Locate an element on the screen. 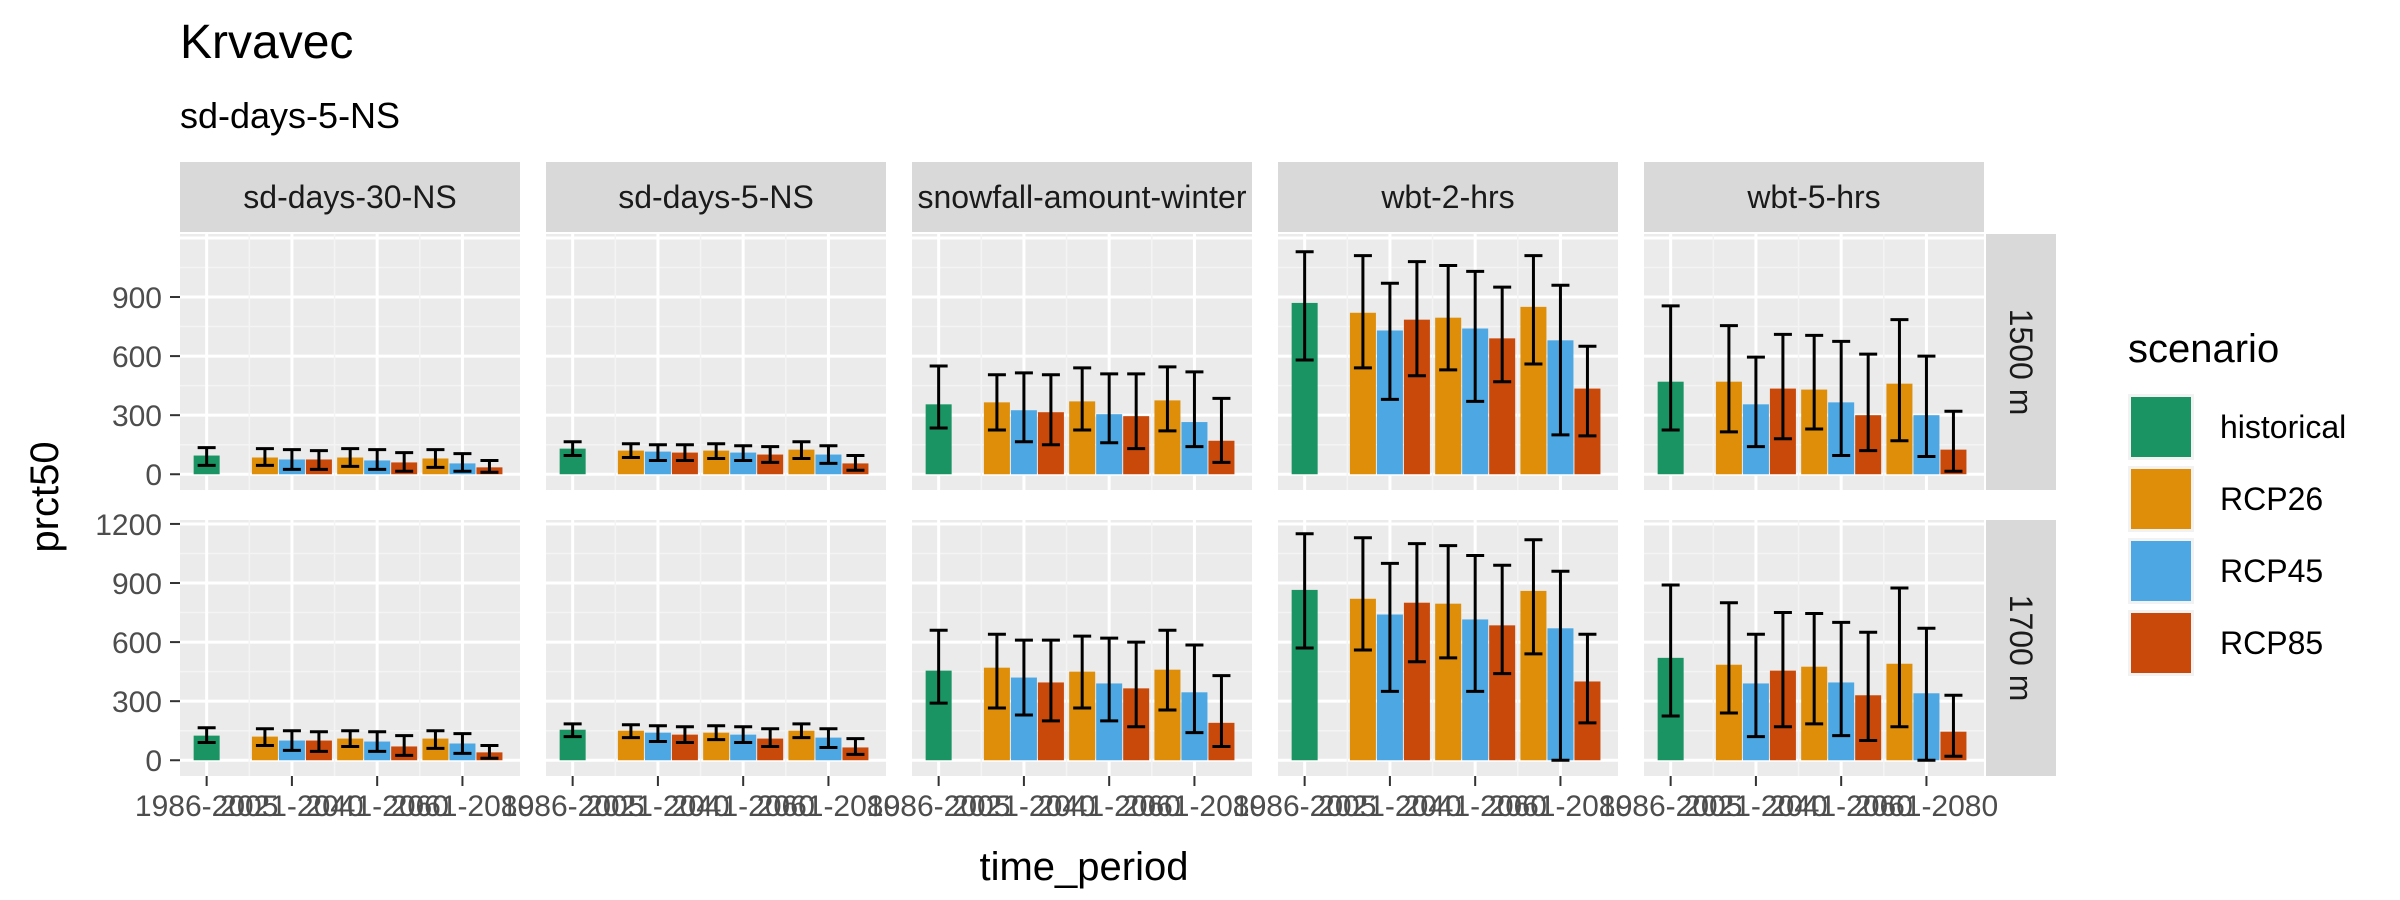 Image resolution: width=2400 pixels, height=900 pixels. x-axis-label: time_period is located at coordinates (1083, 867).